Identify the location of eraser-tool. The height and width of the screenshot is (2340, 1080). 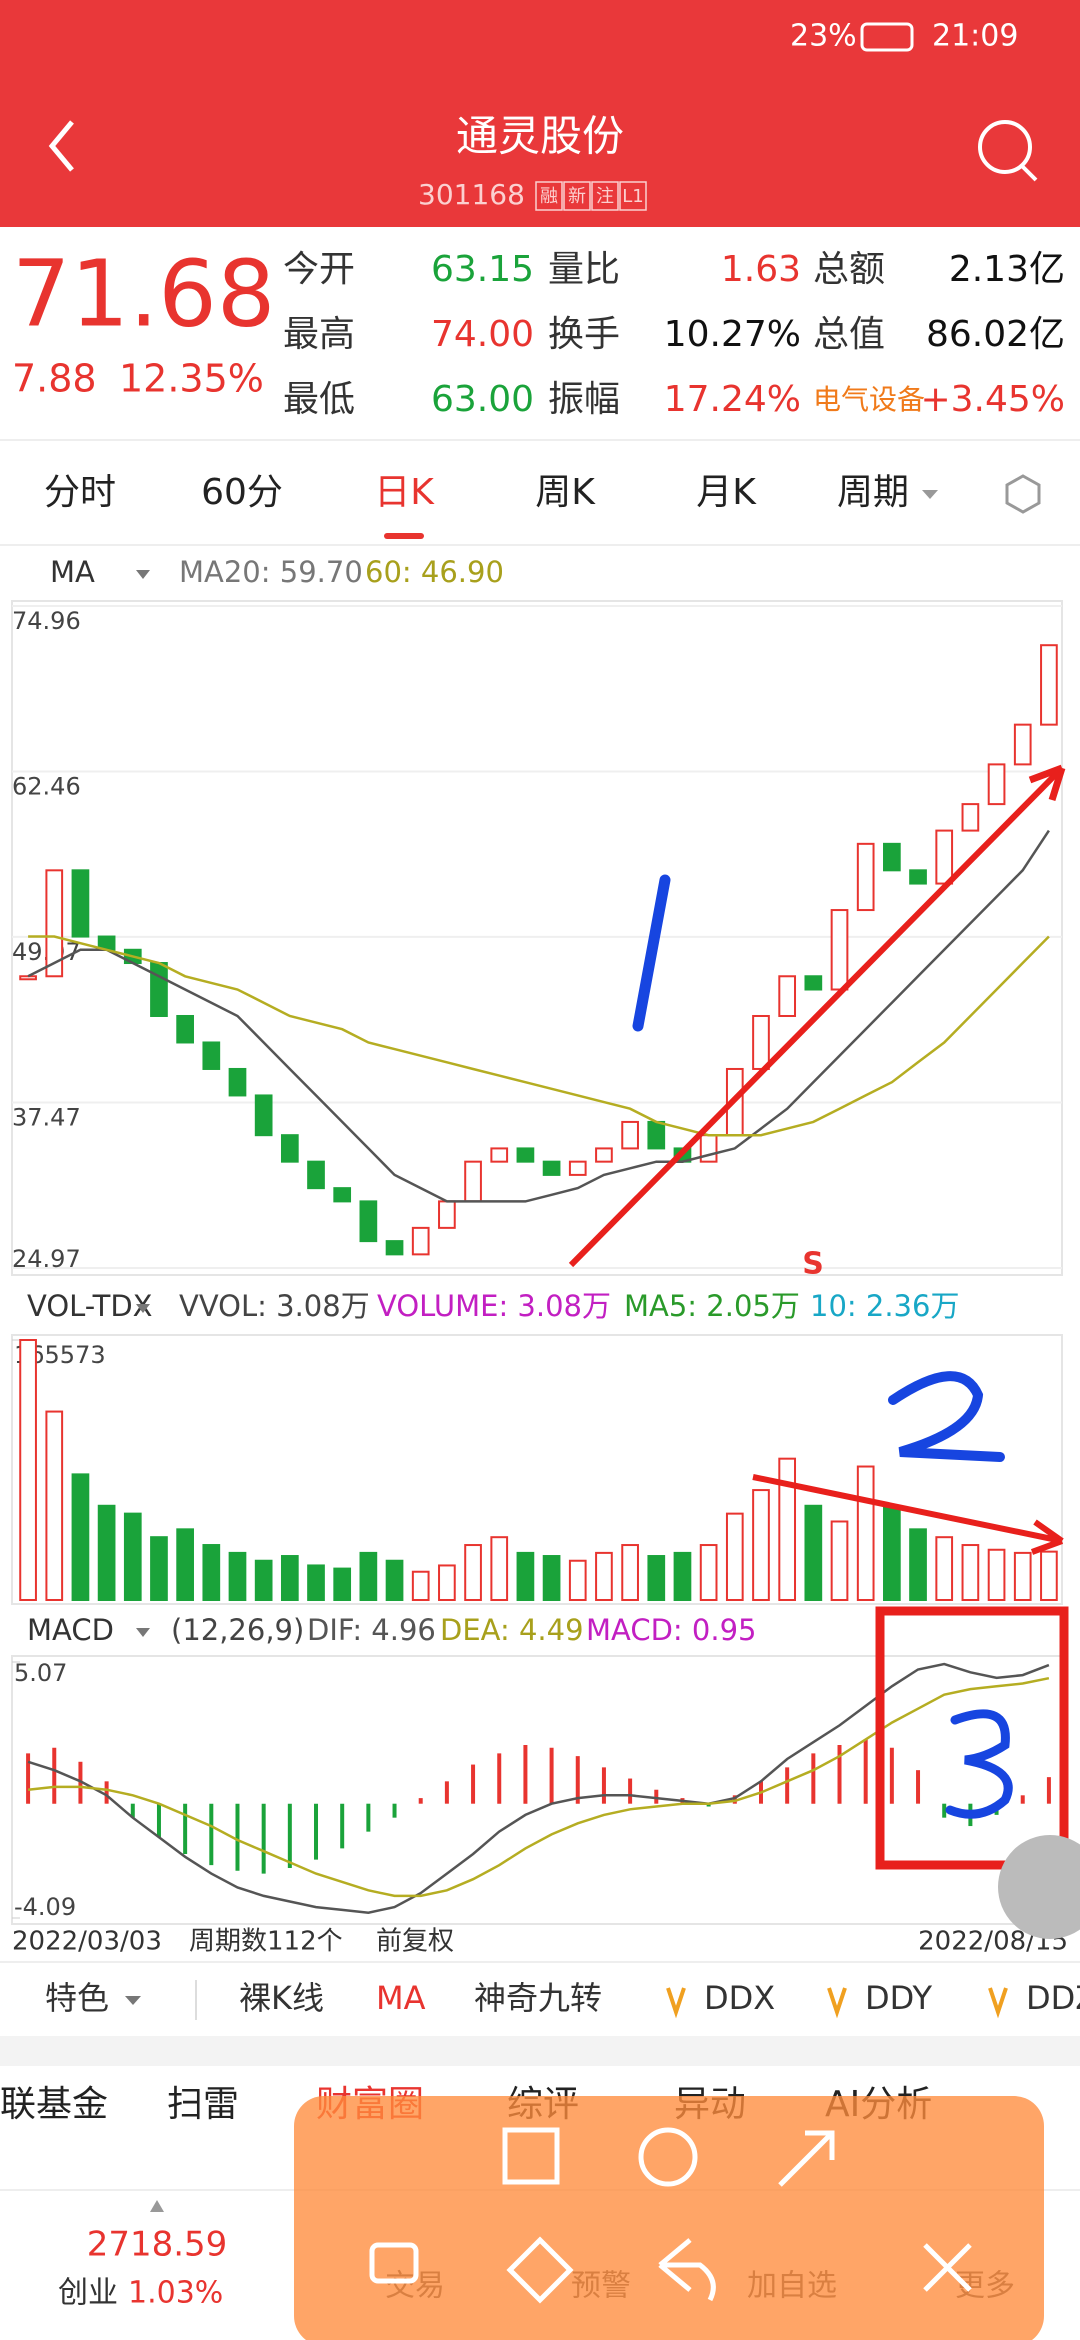
(540, 2270).